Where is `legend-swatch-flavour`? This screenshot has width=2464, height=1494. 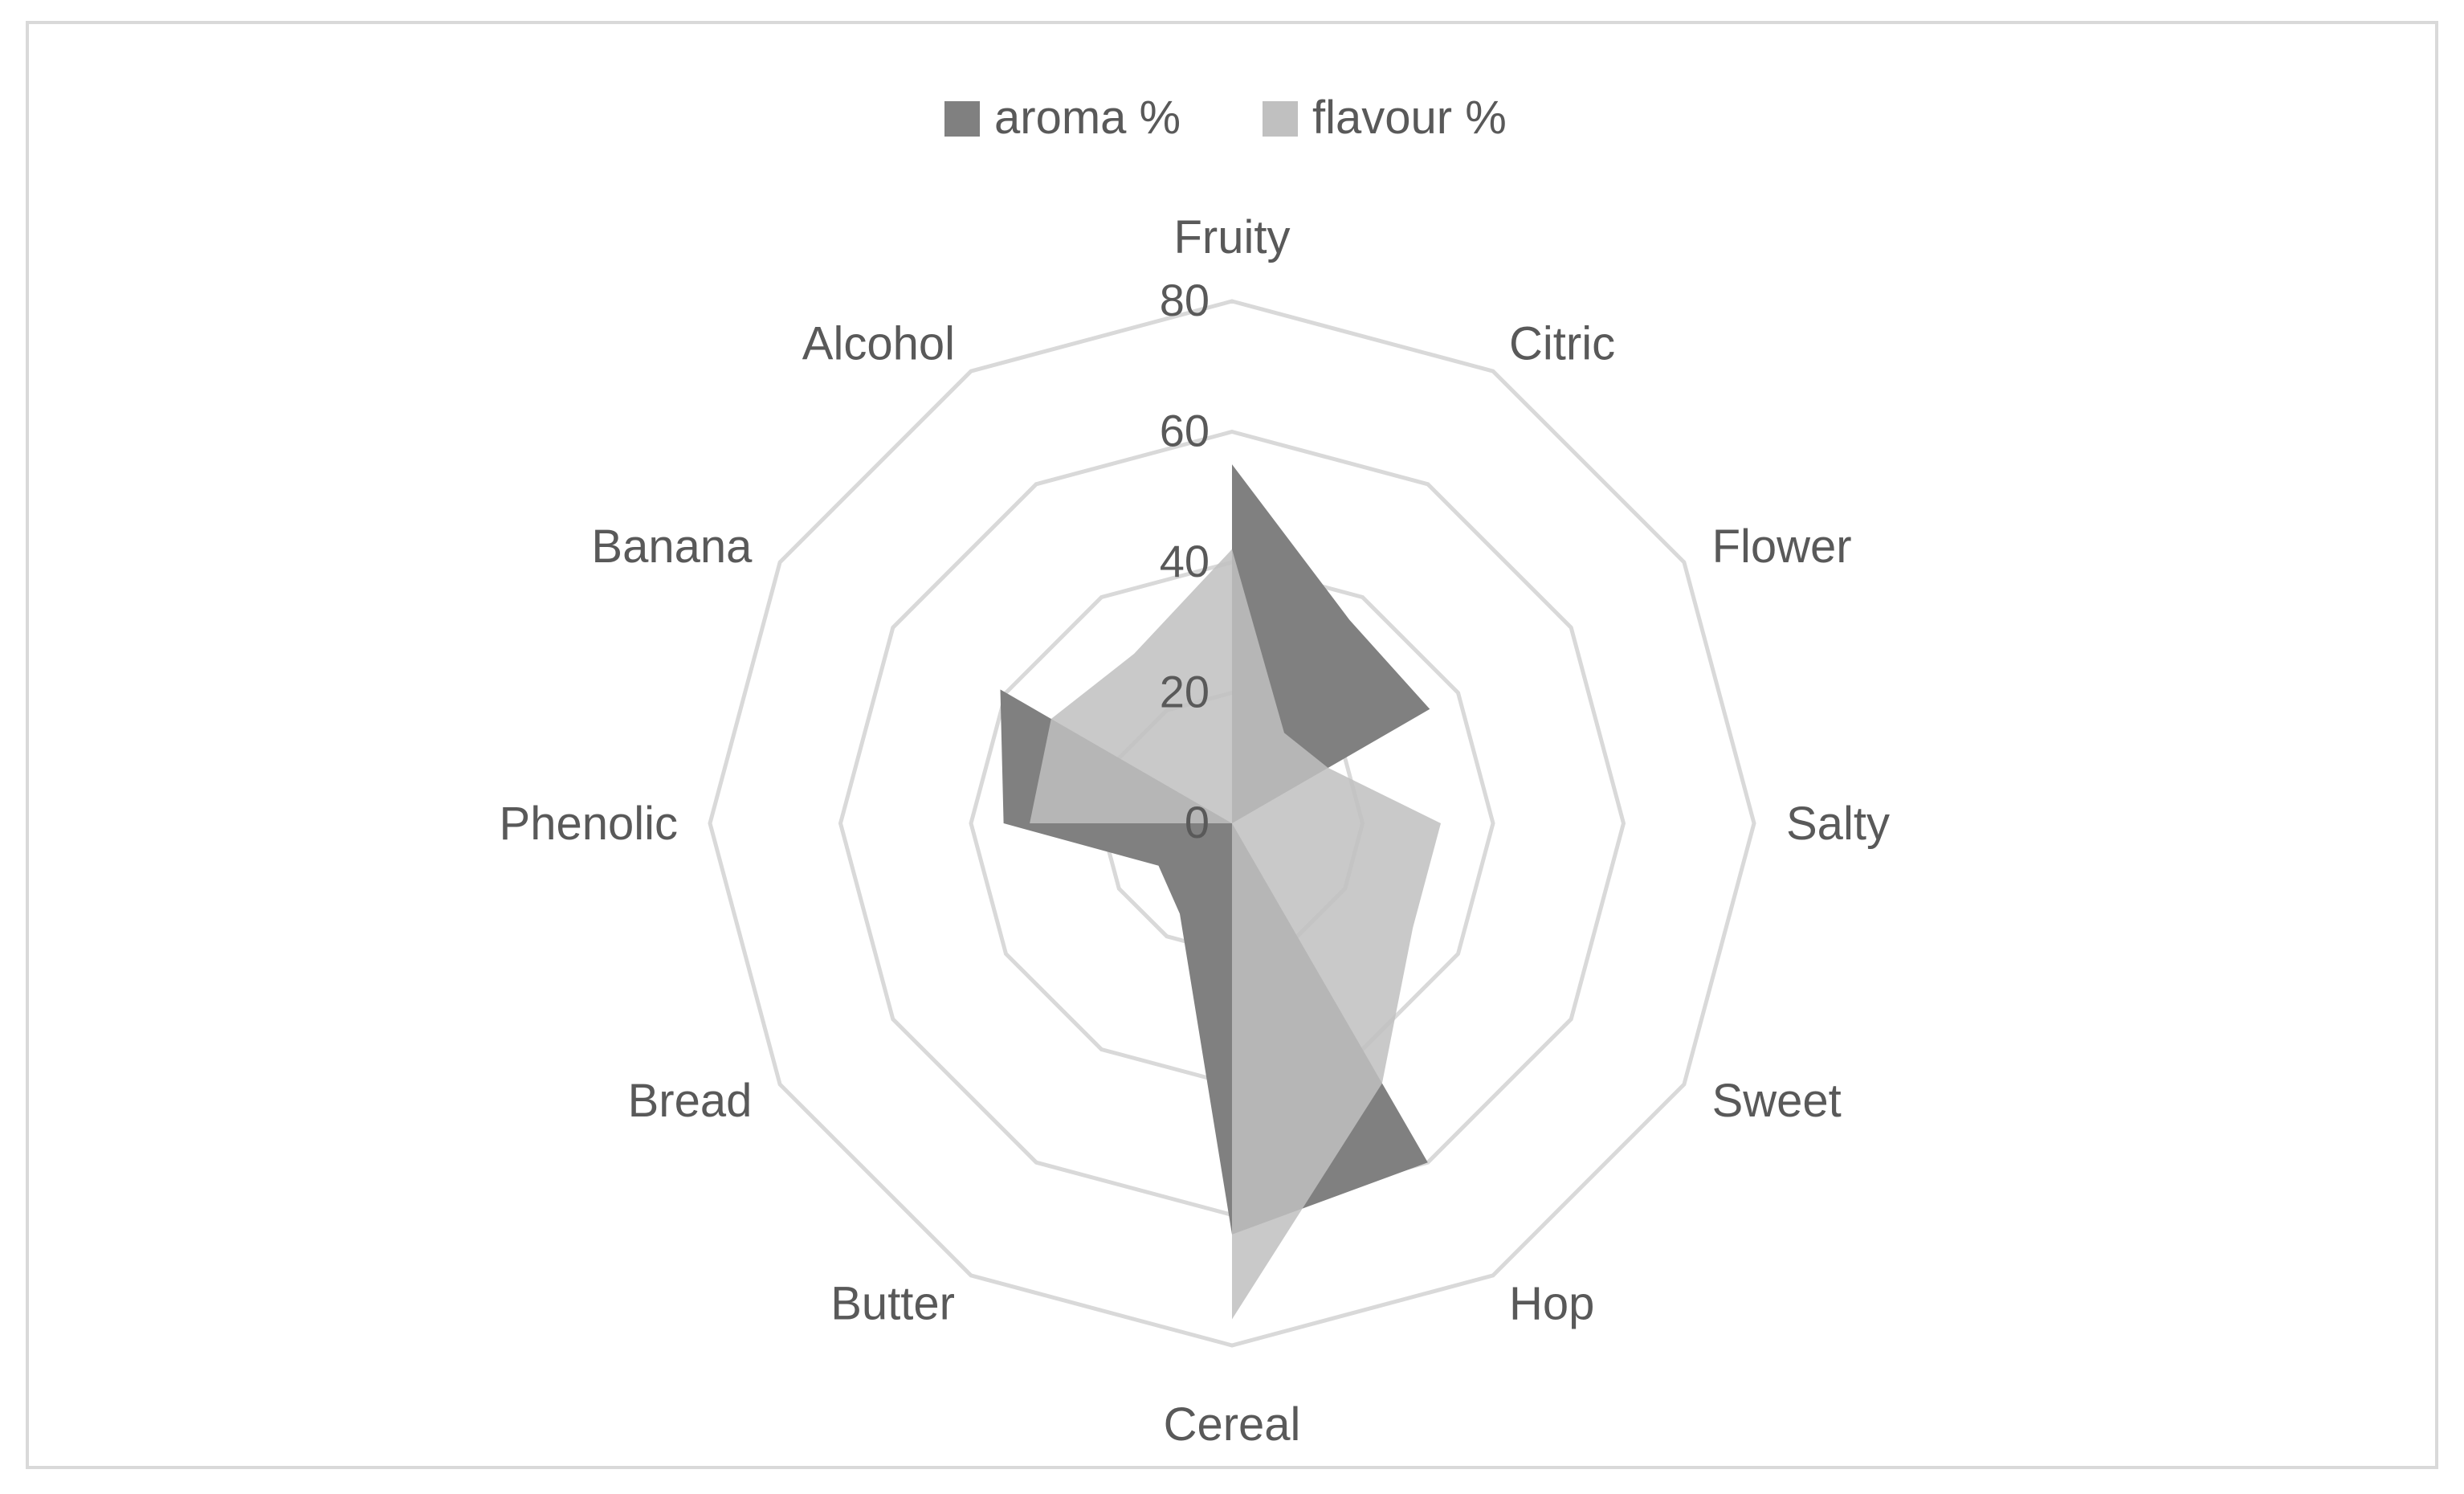 legend-swatch-flavour is located at coordinates (1280, 119).